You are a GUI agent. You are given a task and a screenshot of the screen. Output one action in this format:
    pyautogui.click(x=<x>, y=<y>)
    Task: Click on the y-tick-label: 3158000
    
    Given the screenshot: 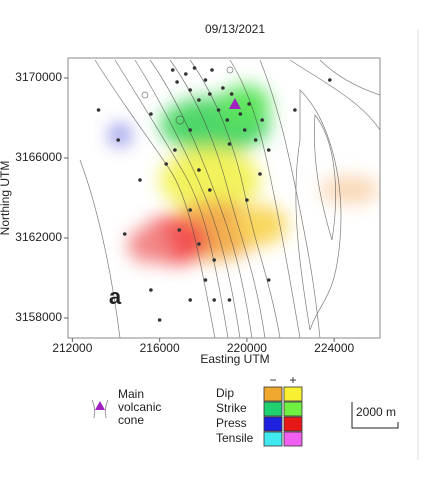 What is the action you would take?
    pyautogui.click(x=38, y=317)
    